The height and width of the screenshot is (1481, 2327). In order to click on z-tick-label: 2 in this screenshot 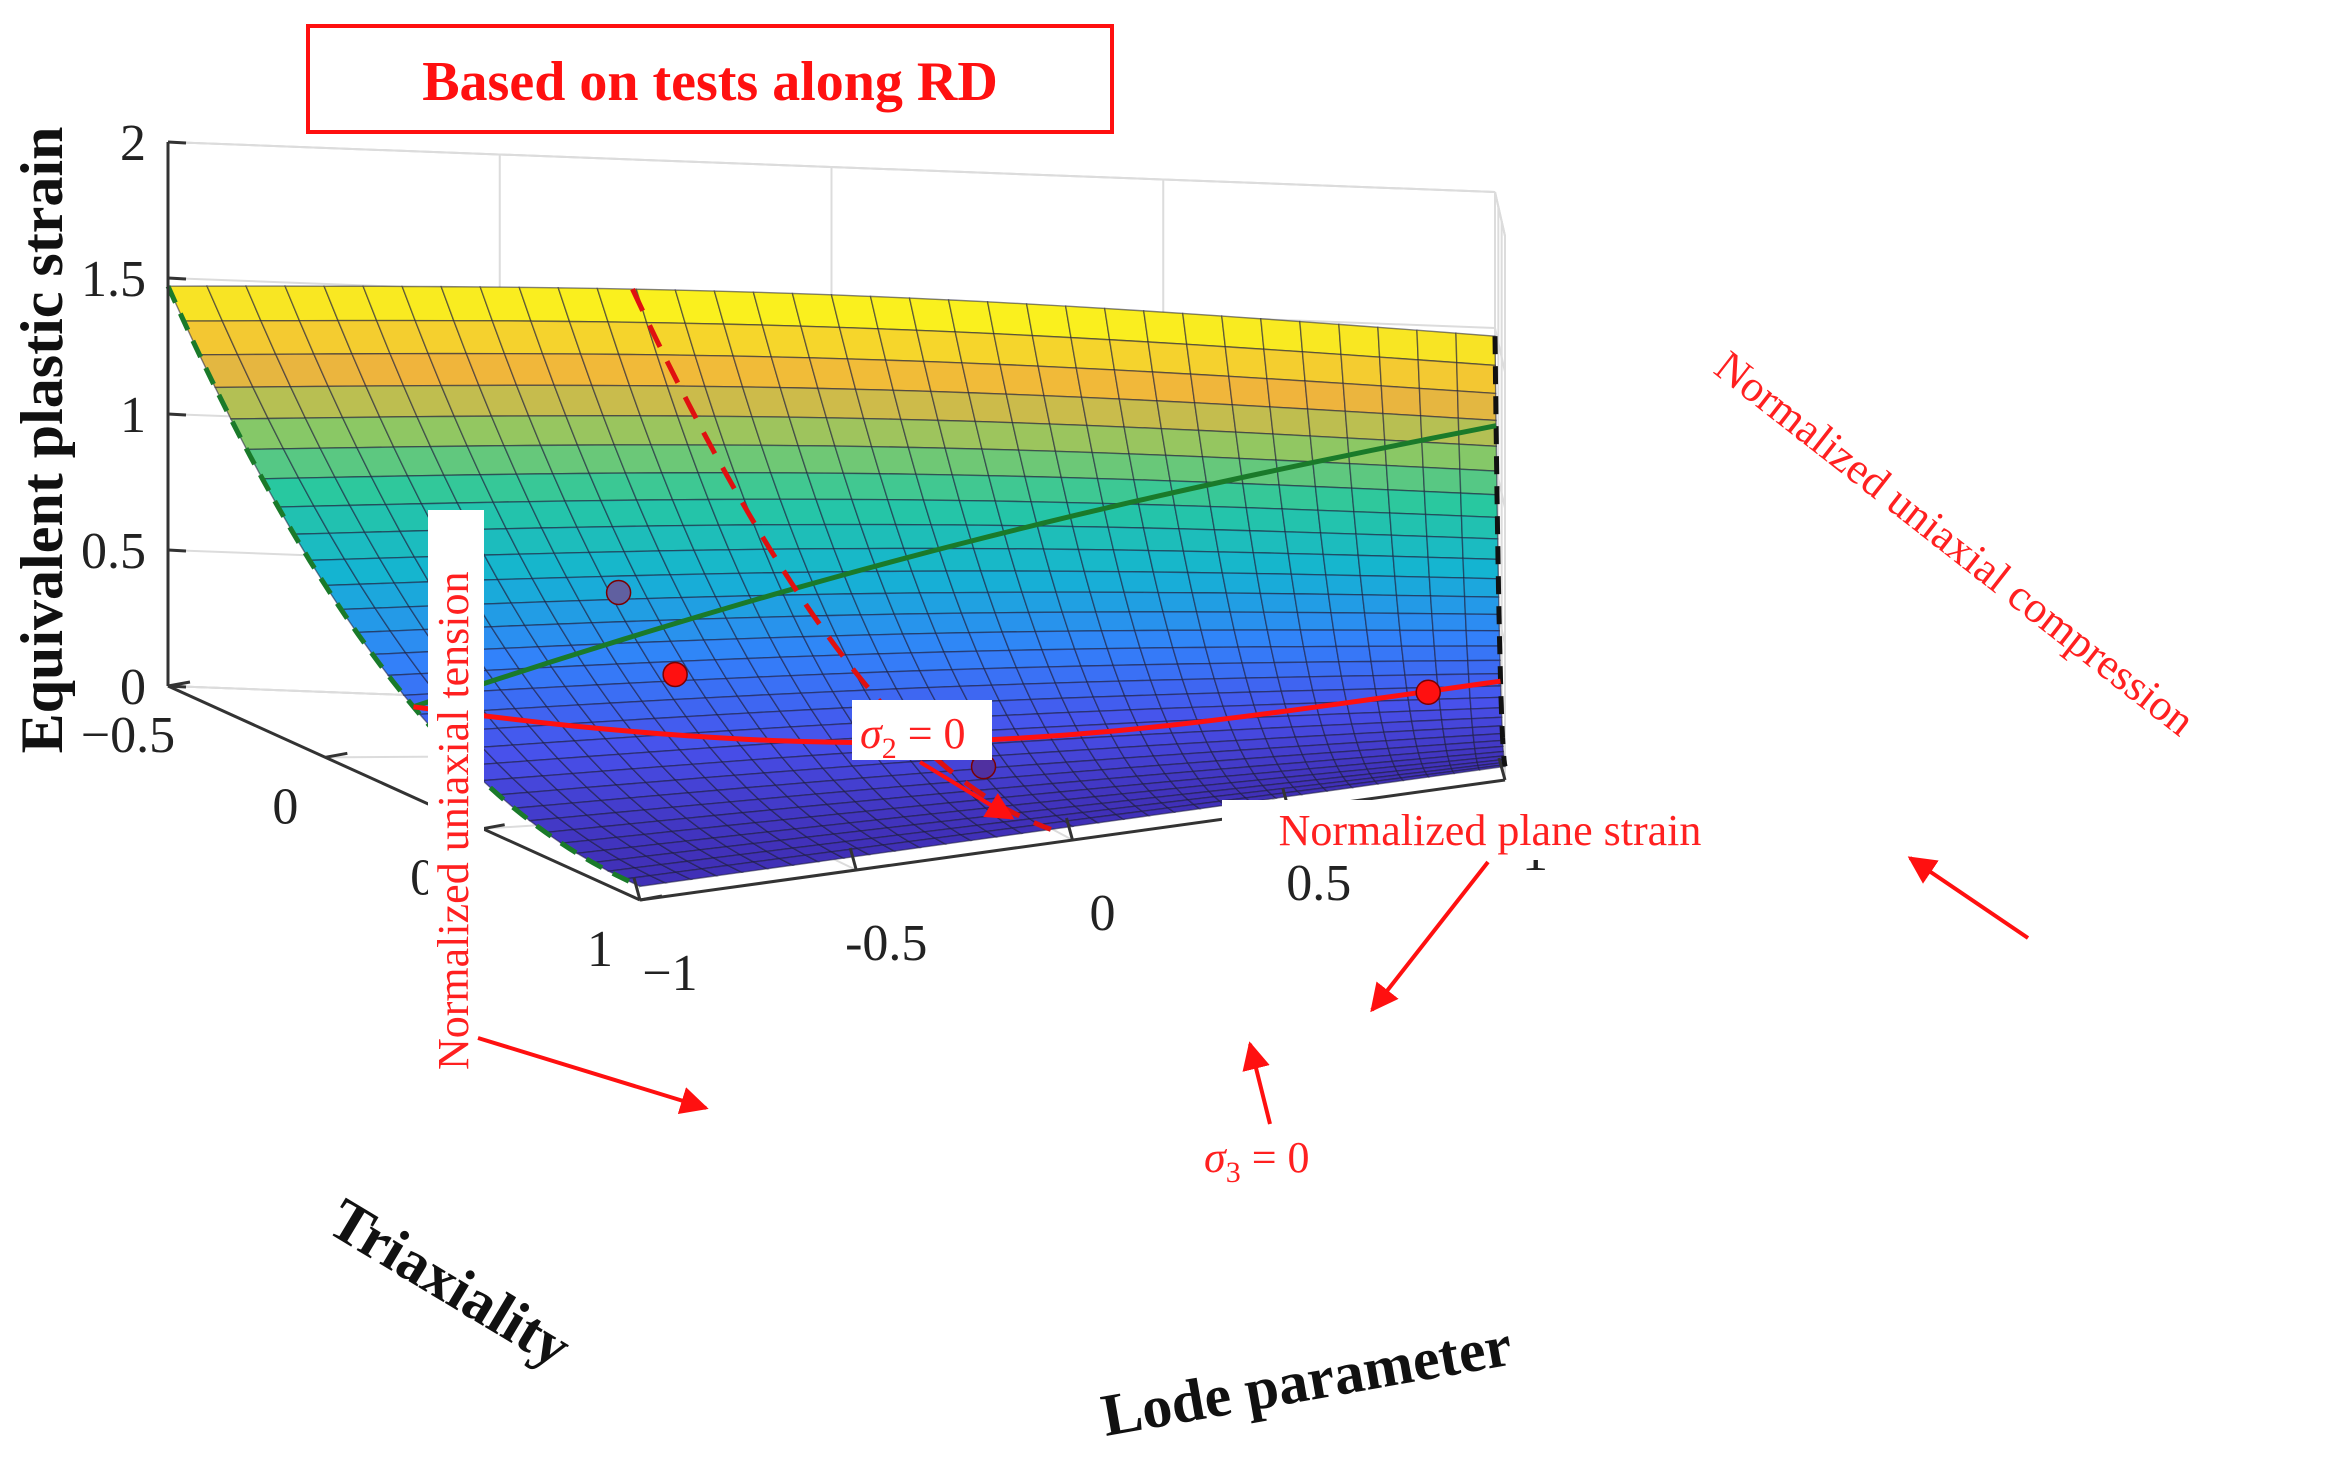, I will do `click(133, 143)`.